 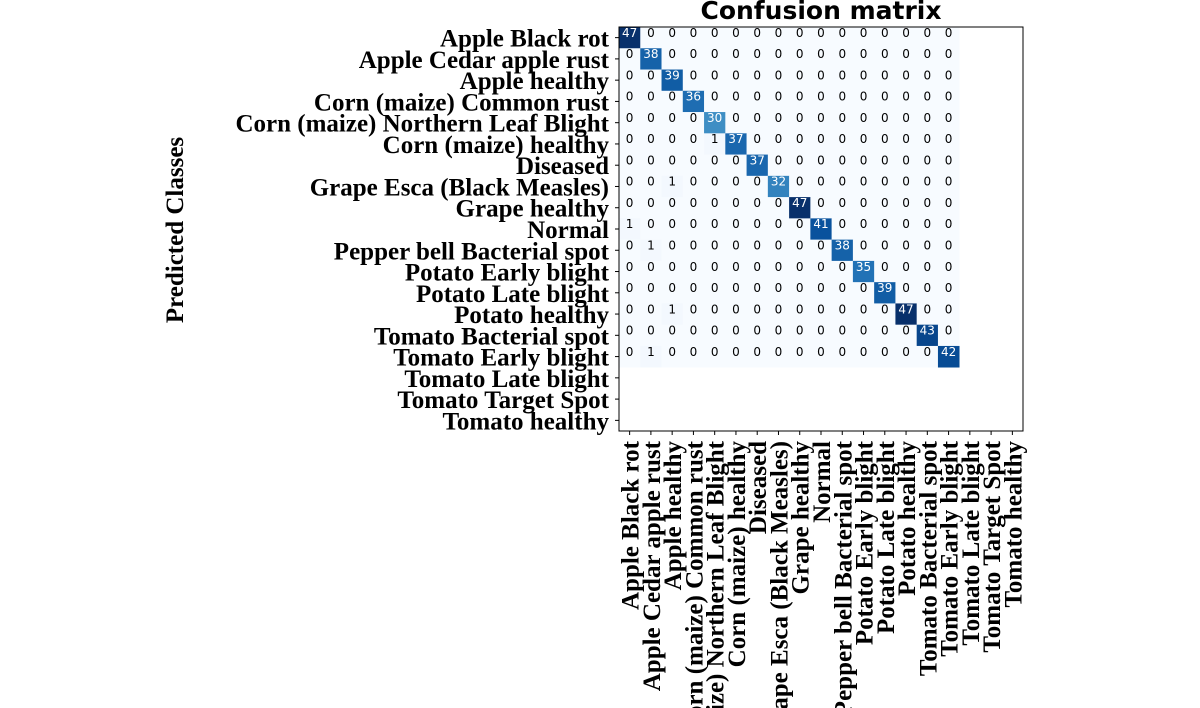 I want to click on x-tick-label: Tomato Late blight, so click(x=971, y=542).